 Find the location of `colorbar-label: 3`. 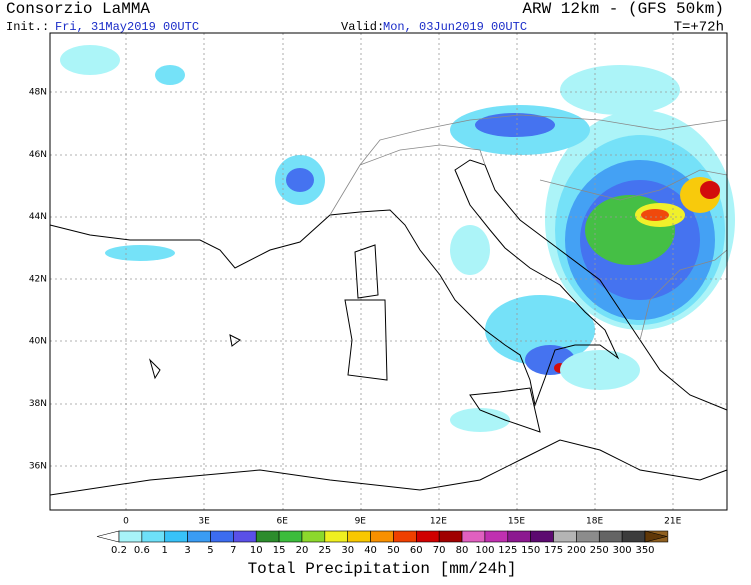

colorbar-label: 3 is located at coordinates (187, 550).